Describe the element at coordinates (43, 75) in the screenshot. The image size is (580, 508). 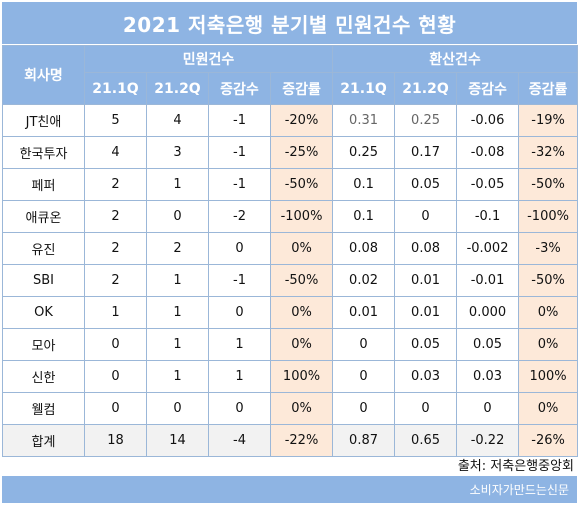
I see `company-column-header: 회사명` at that location.